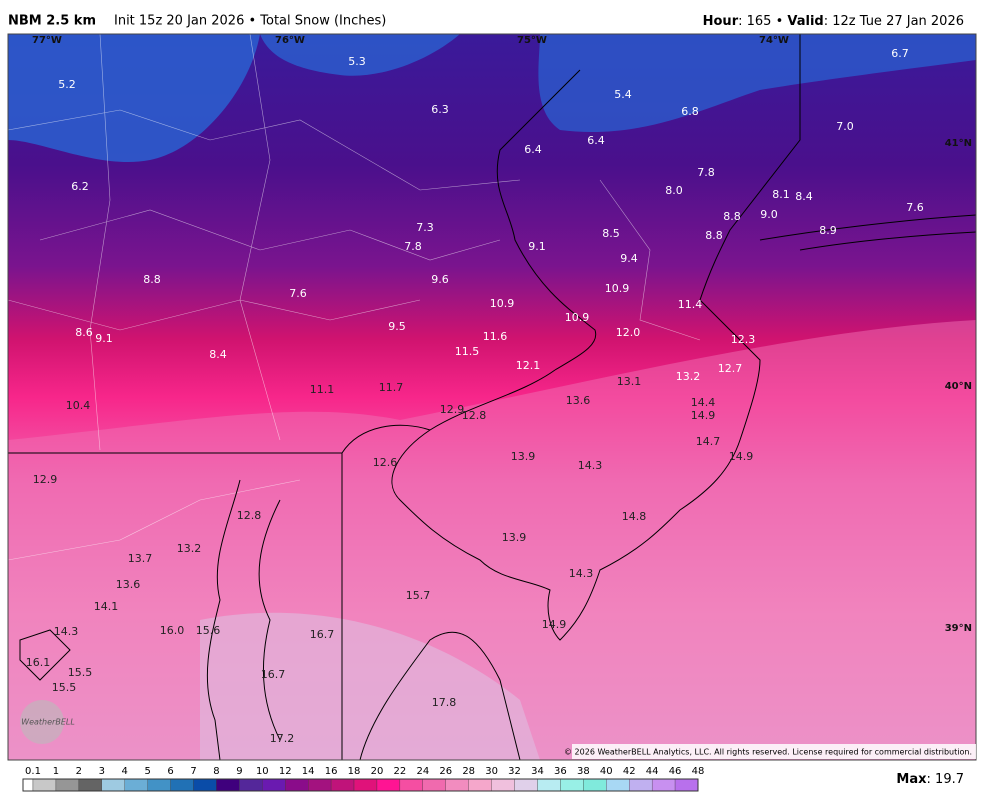 Image resolution: width=984 pixels, height=808 pixels. What do you see at coordinates (945, 779) in the screenshot?
I see `max-value: : 19.7` at bounding box center [945, 779].